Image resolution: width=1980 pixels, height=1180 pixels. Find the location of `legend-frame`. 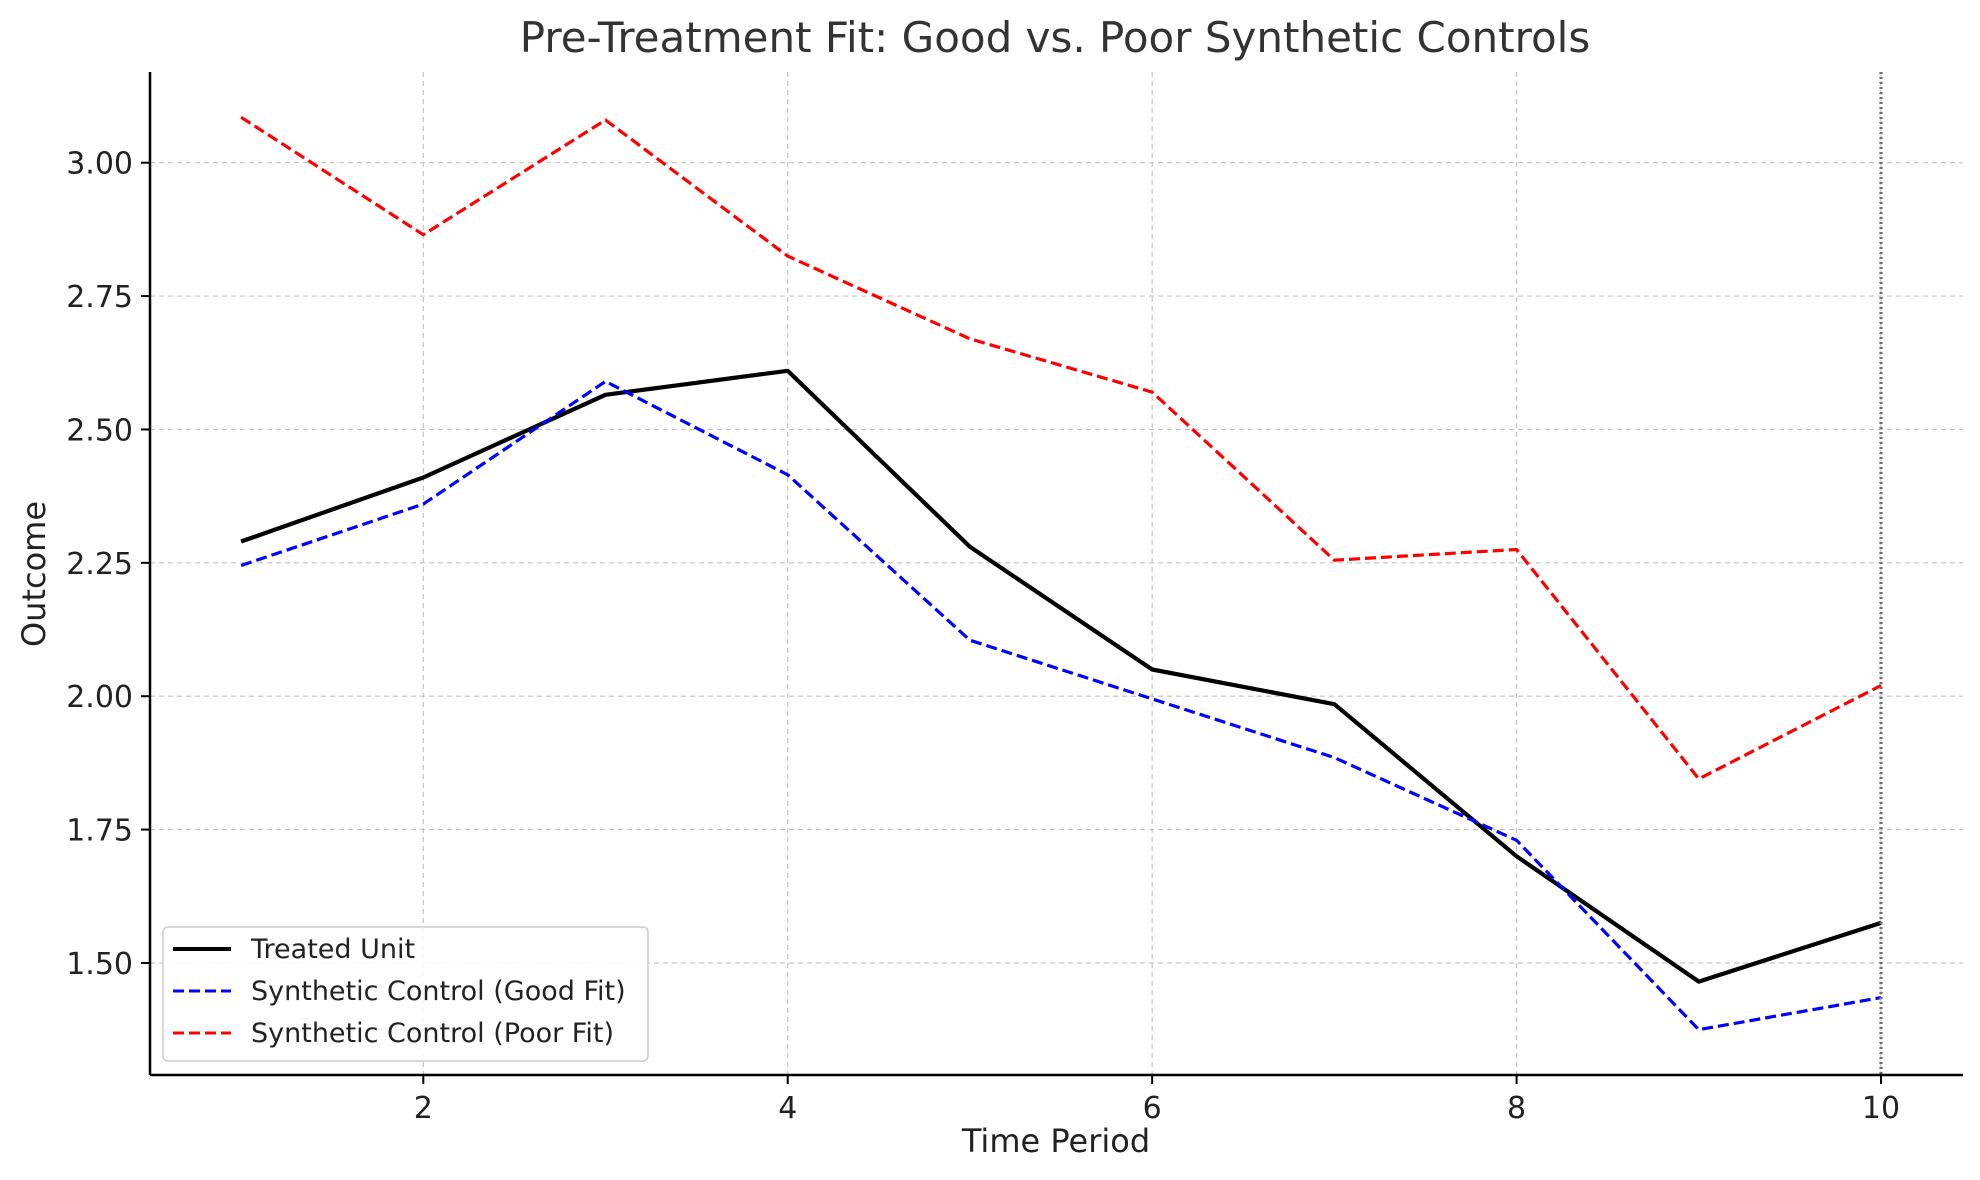

legend-frame is located at coordinates (405, 994).